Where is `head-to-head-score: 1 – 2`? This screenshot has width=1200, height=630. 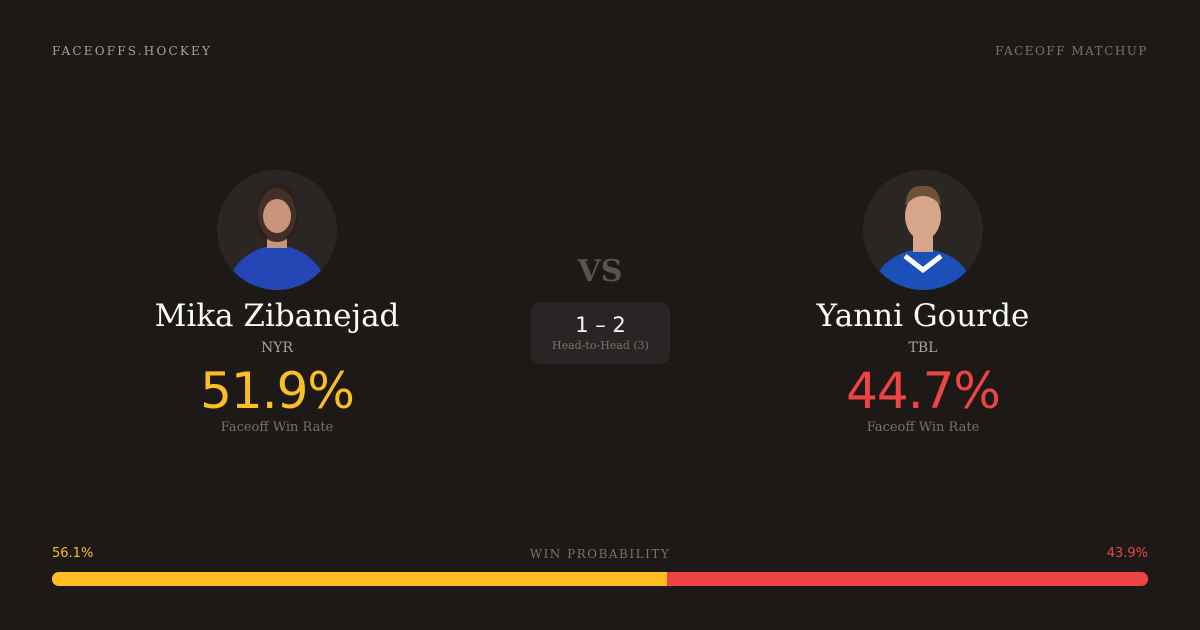 head-to-head-score: 1 – 2 is located at coordinates (600, 325).